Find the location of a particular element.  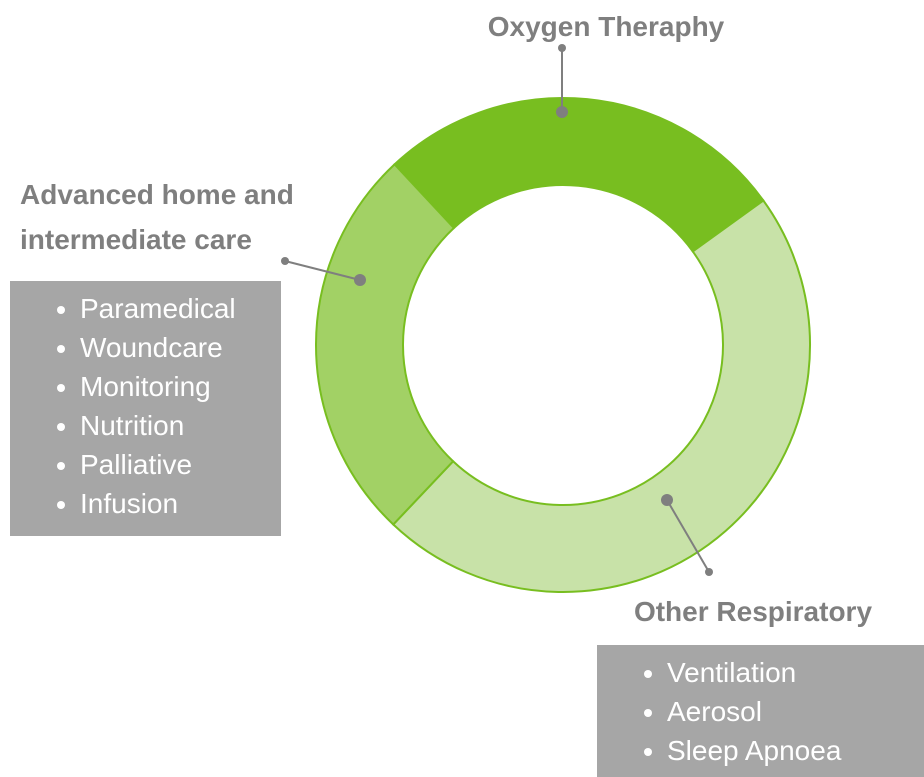

list-item: Nutrition is located at coordinates (180, 425).